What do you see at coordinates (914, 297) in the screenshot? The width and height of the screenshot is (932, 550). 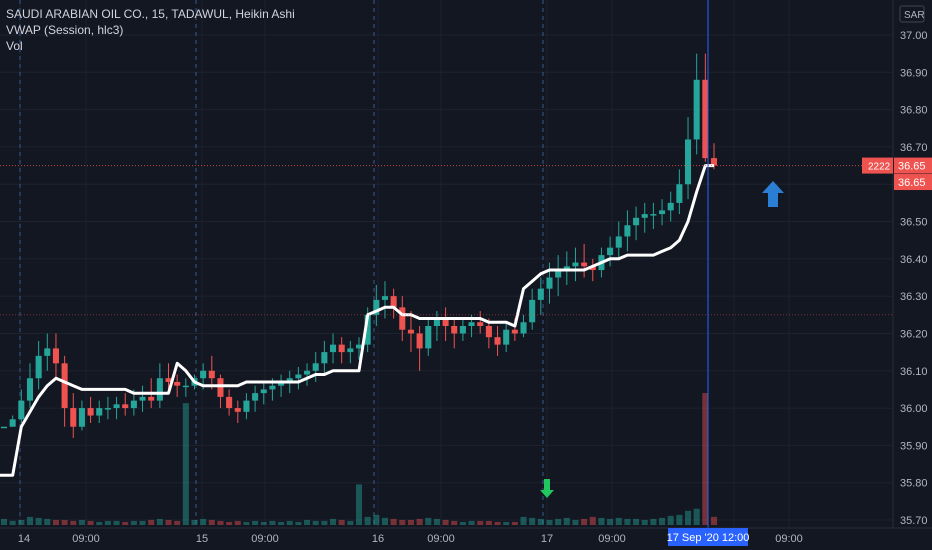 I see `y-tick-label: 36.30` at bounding box center [914, 297].